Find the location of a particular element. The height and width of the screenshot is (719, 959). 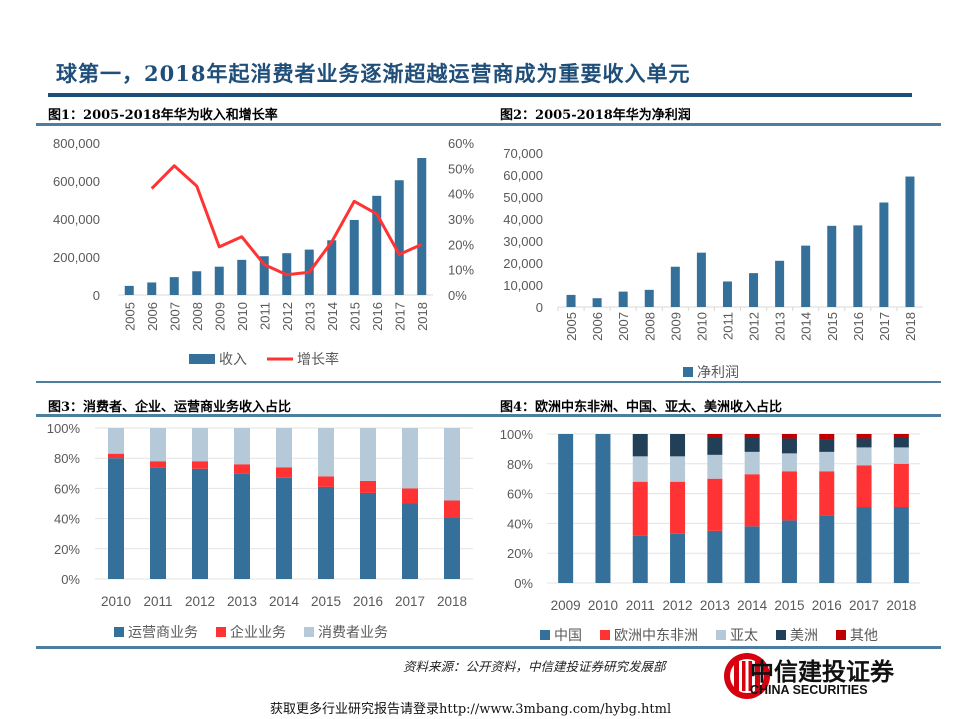

legend-label-1: 企业业务 is located at coordinates (258, 632).